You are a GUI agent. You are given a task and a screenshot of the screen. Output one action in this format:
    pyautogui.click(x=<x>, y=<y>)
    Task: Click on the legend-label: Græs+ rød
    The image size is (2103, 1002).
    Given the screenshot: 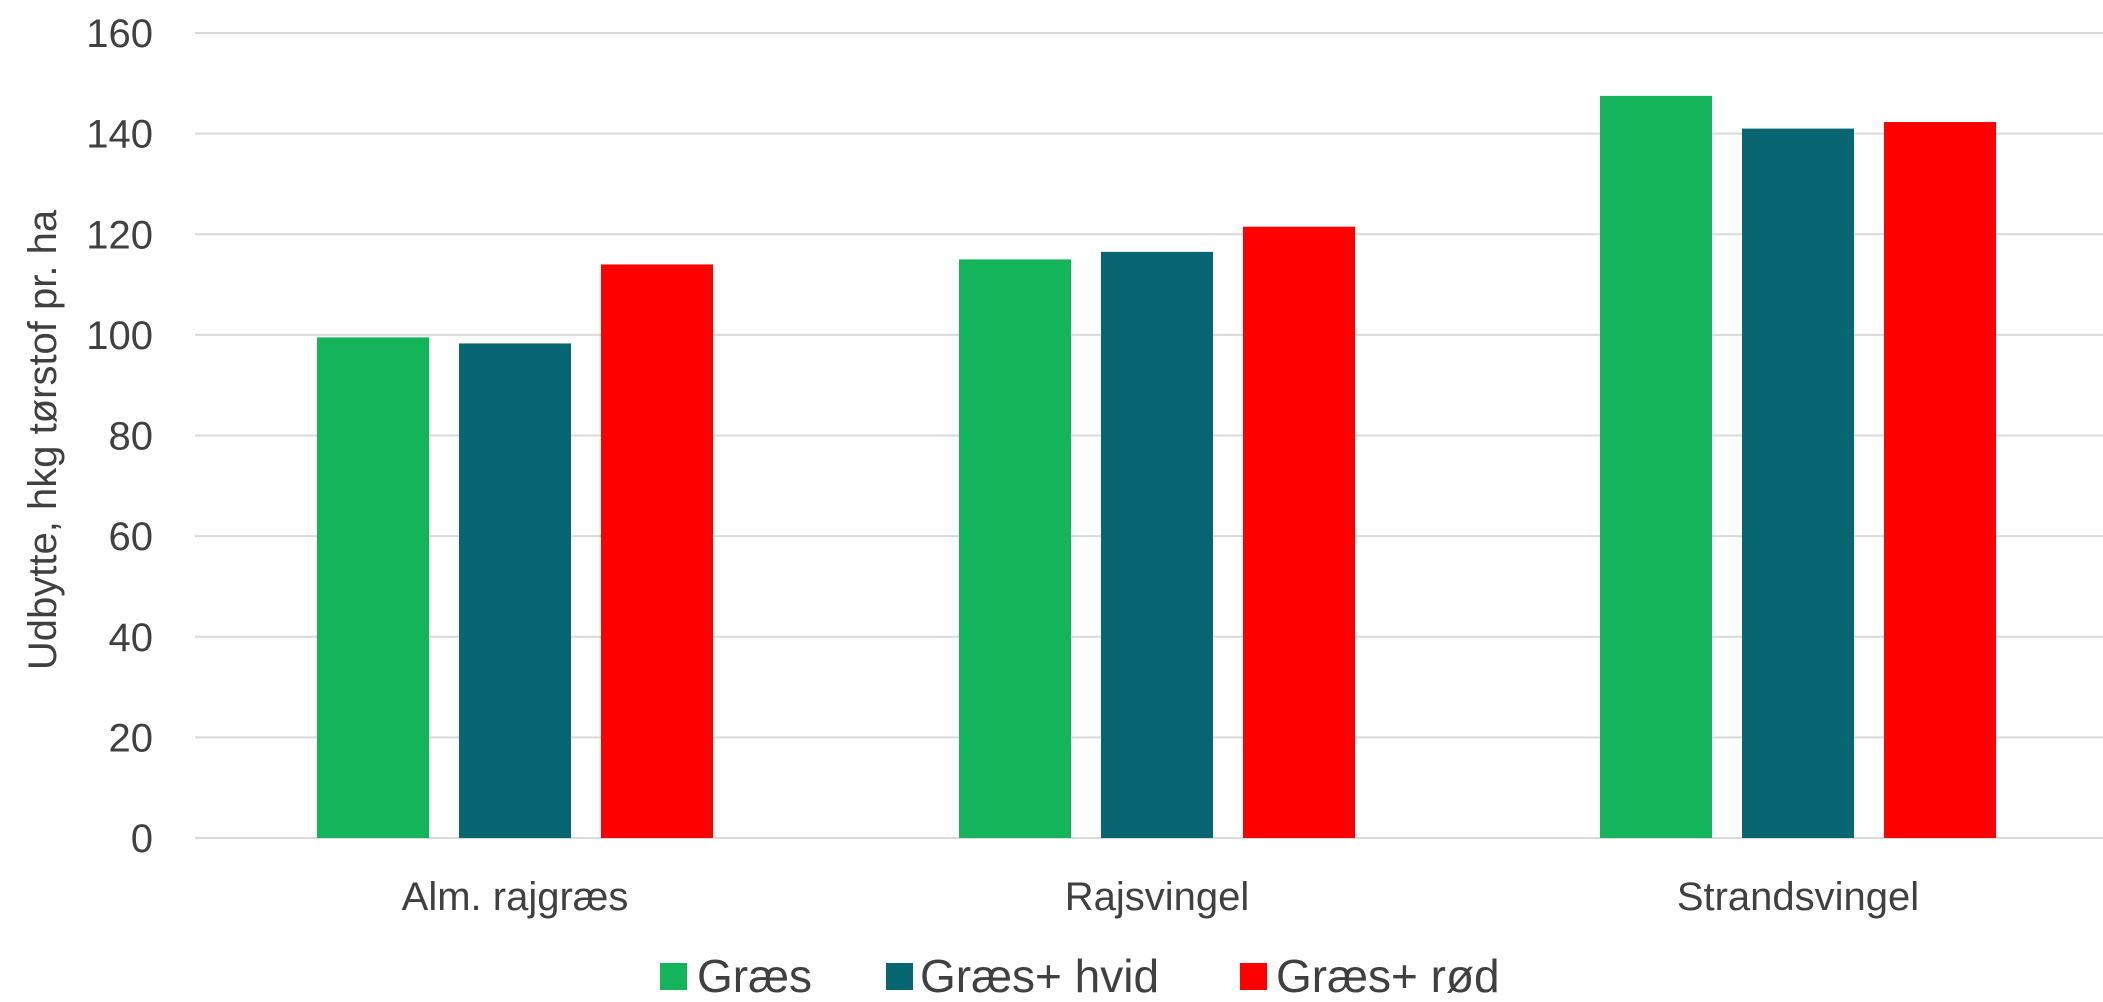 What is the action you would take?
    pyautogui.click(x=1388, y=976)
    